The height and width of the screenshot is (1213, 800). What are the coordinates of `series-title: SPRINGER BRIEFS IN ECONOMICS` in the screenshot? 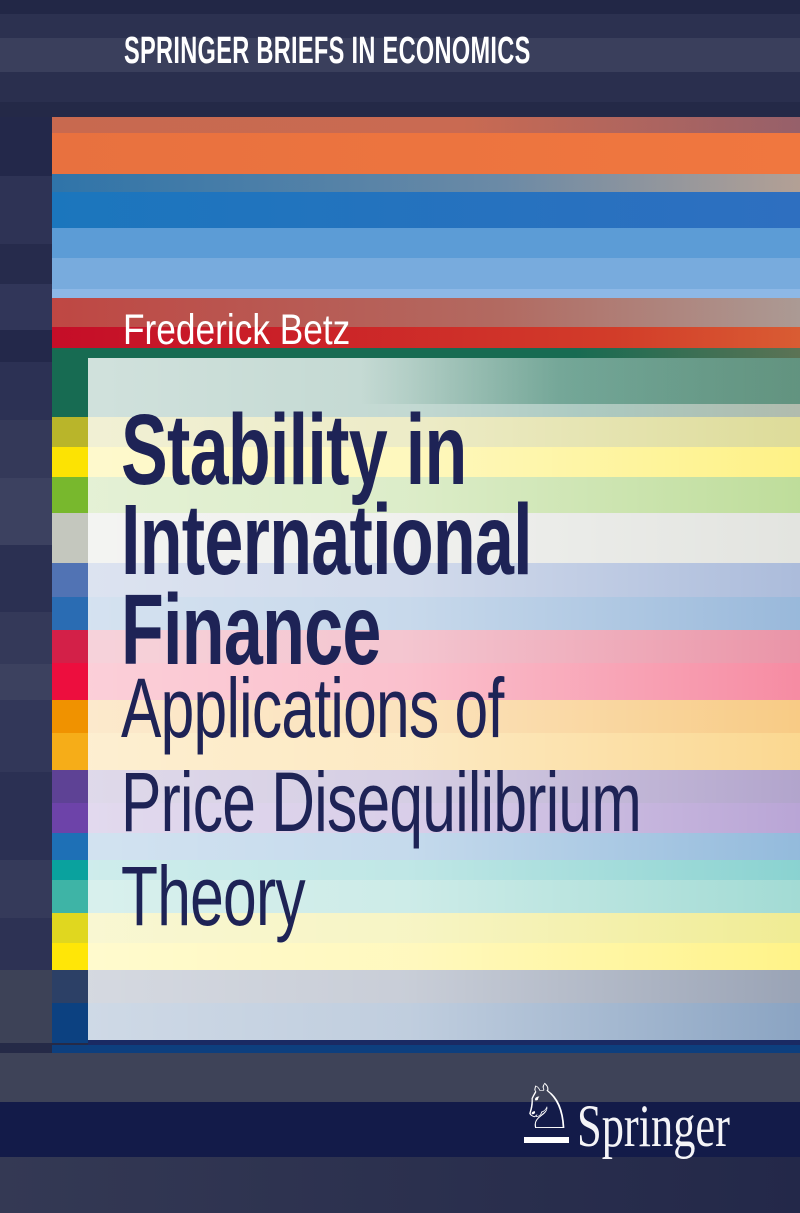 It's located at (327, 51).